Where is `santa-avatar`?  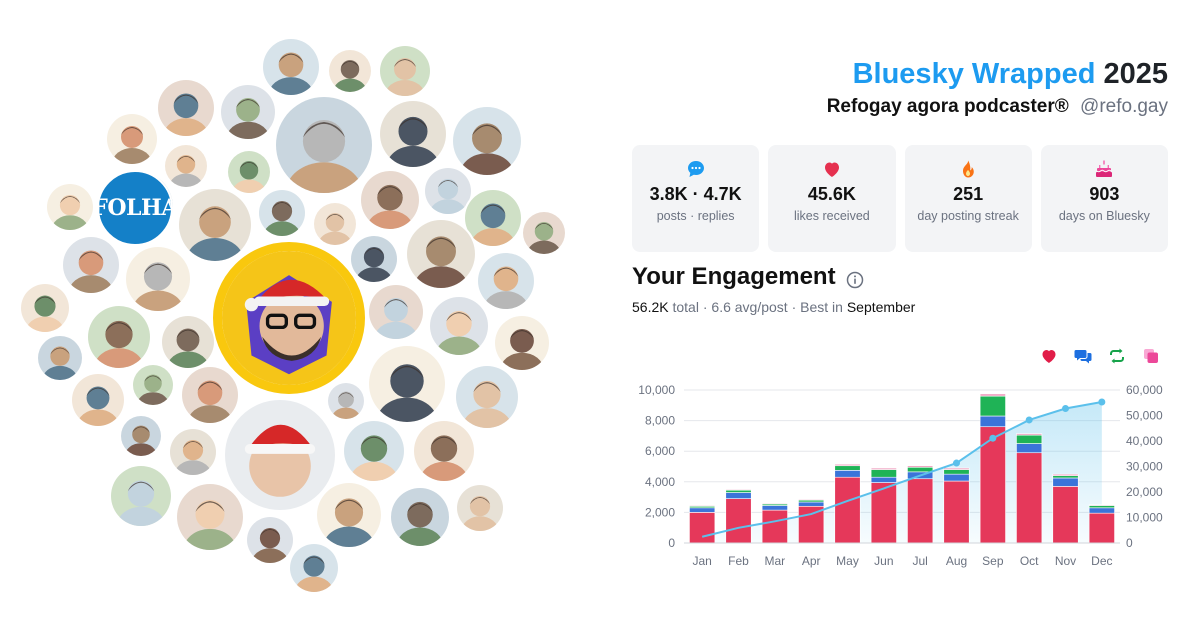
santa-avatar is located at coordinates (280, 455).